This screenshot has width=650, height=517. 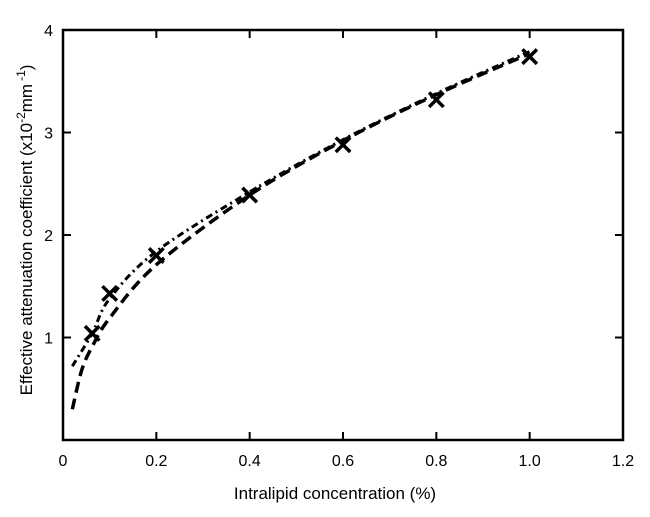 I want to click on data-point-x-marker, so click(x=110, y=293).